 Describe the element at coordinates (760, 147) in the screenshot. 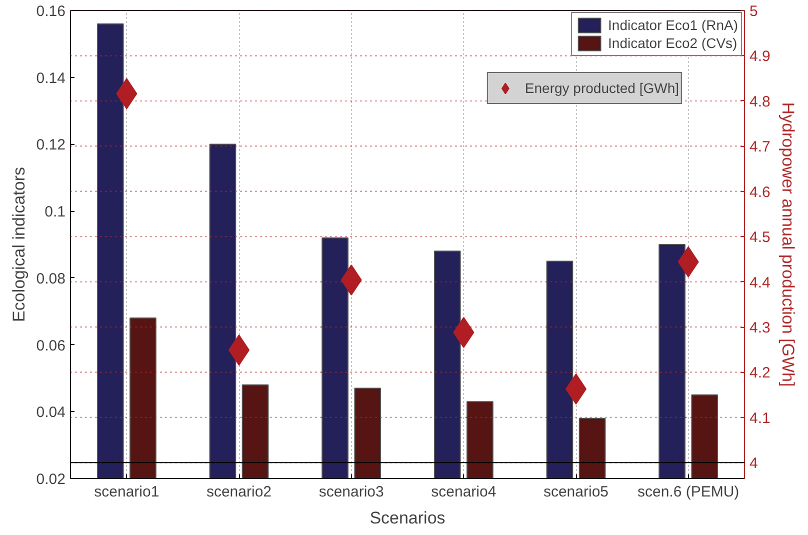

I see `y2-tick-label: 4.7` at that location.